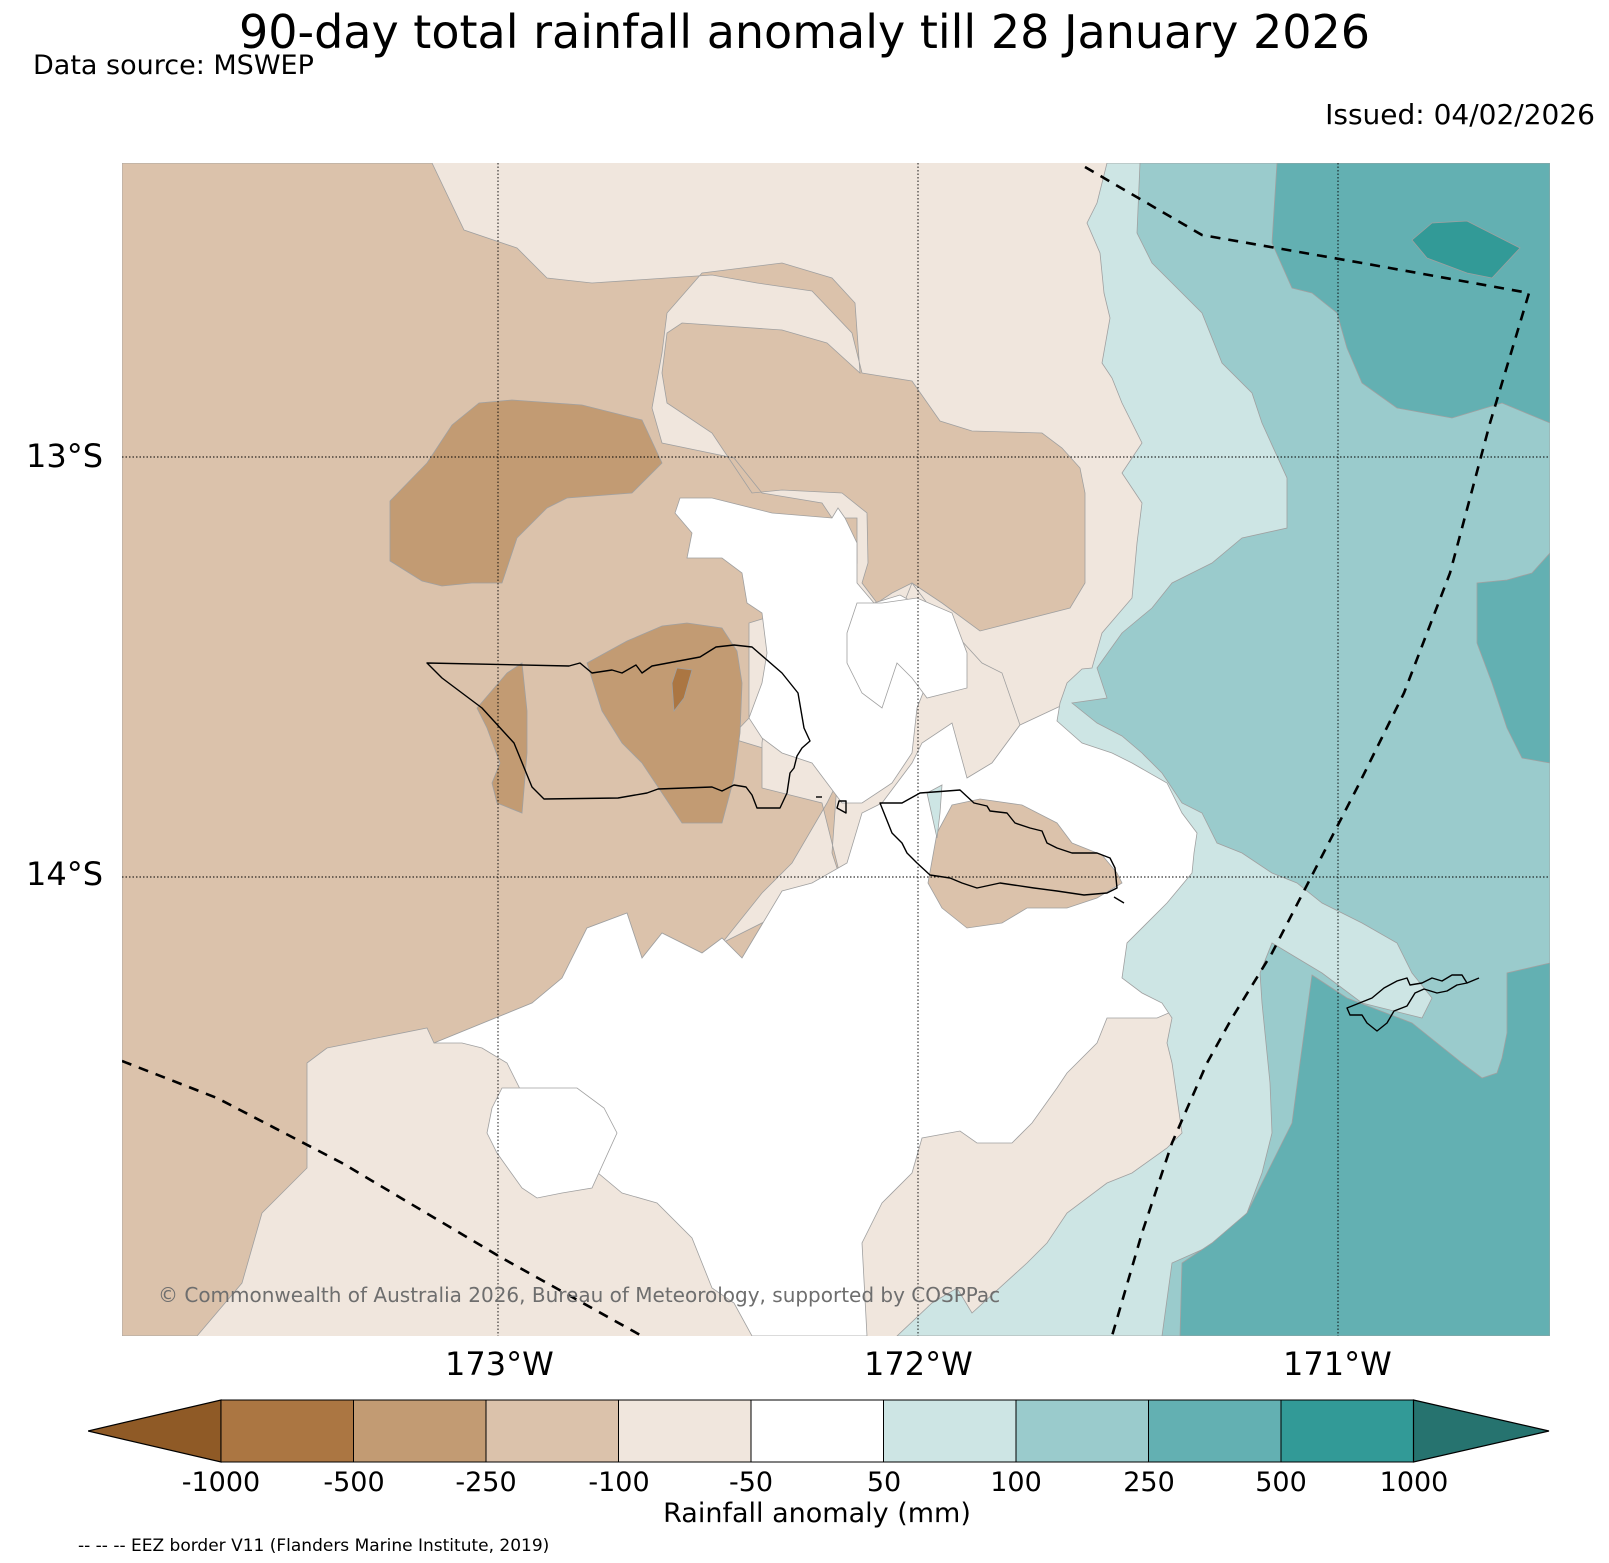 The height and width of the screenshot is (1563, 1609). Describe the element at coordinates (155, 1431) in the screenshot. I see `cb-extend-low` at that location.